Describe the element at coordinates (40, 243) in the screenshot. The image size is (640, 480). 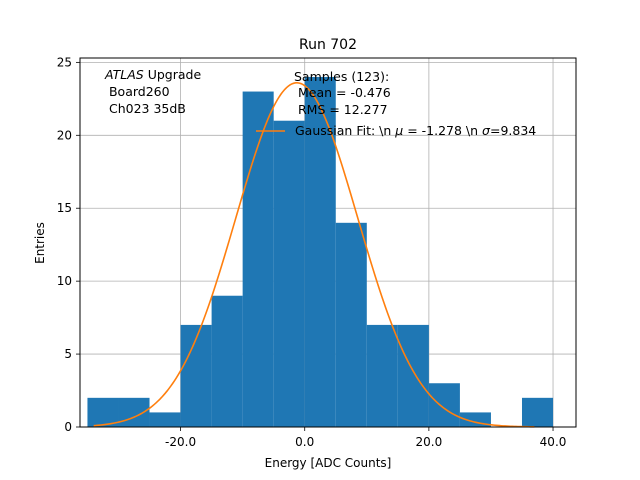
I see `y-axis-label: Entries` at that location.